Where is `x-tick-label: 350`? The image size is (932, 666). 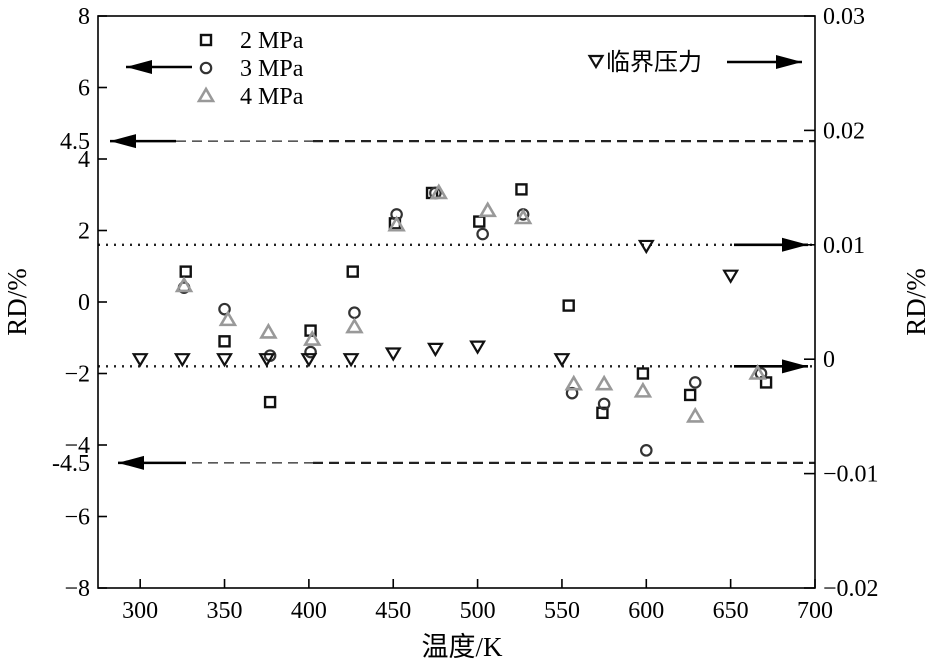
x-tick-label: 350 is located at coordinates (225, 611).